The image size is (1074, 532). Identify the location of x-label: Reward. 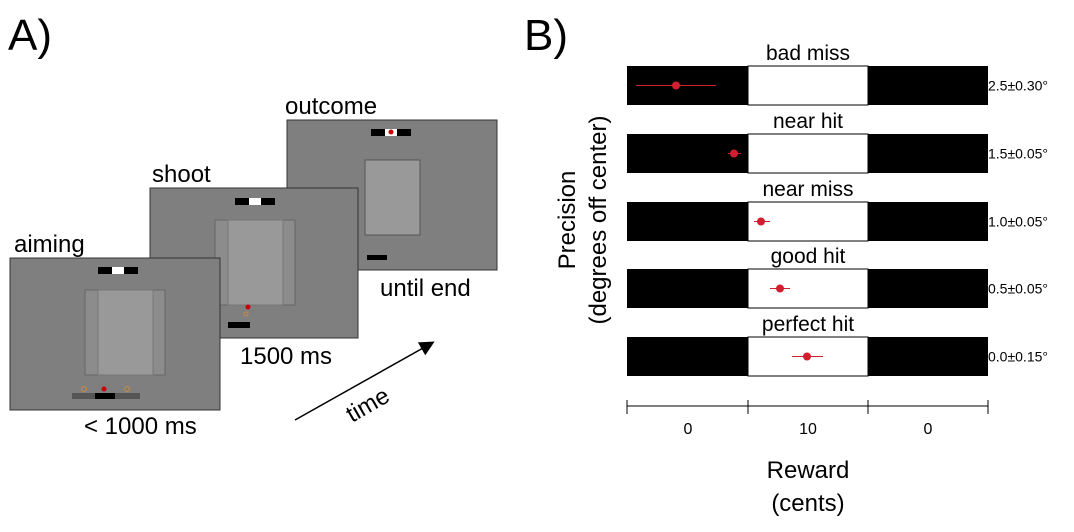
(808, 470).